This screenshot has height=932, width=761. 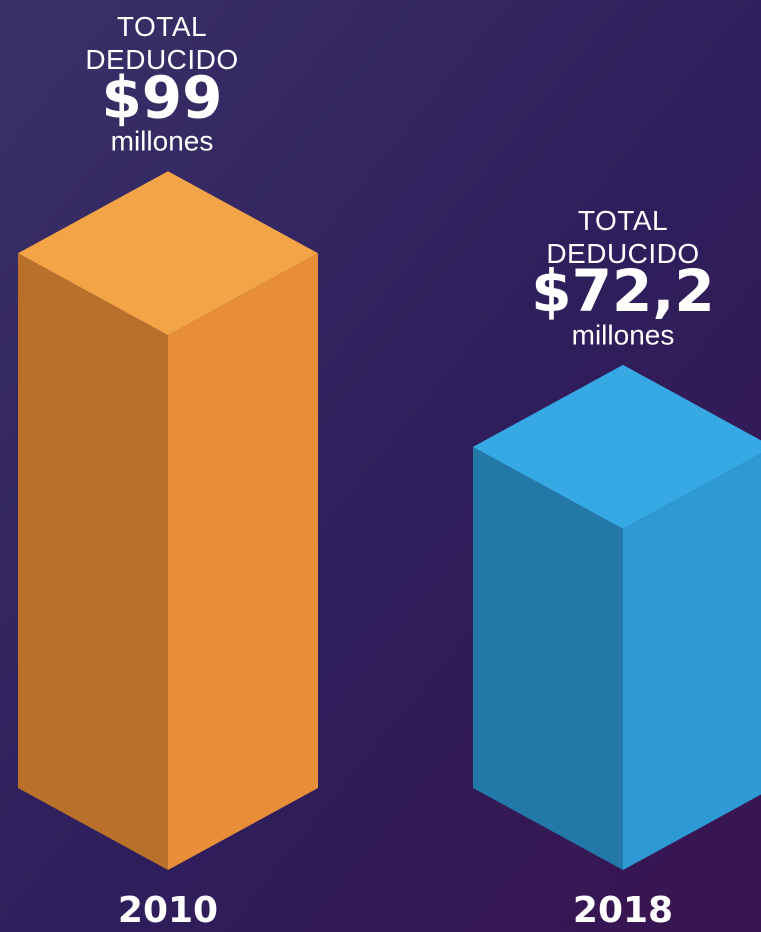 I want to click on x-tick-label: 2010, so click(x=168, y=910).